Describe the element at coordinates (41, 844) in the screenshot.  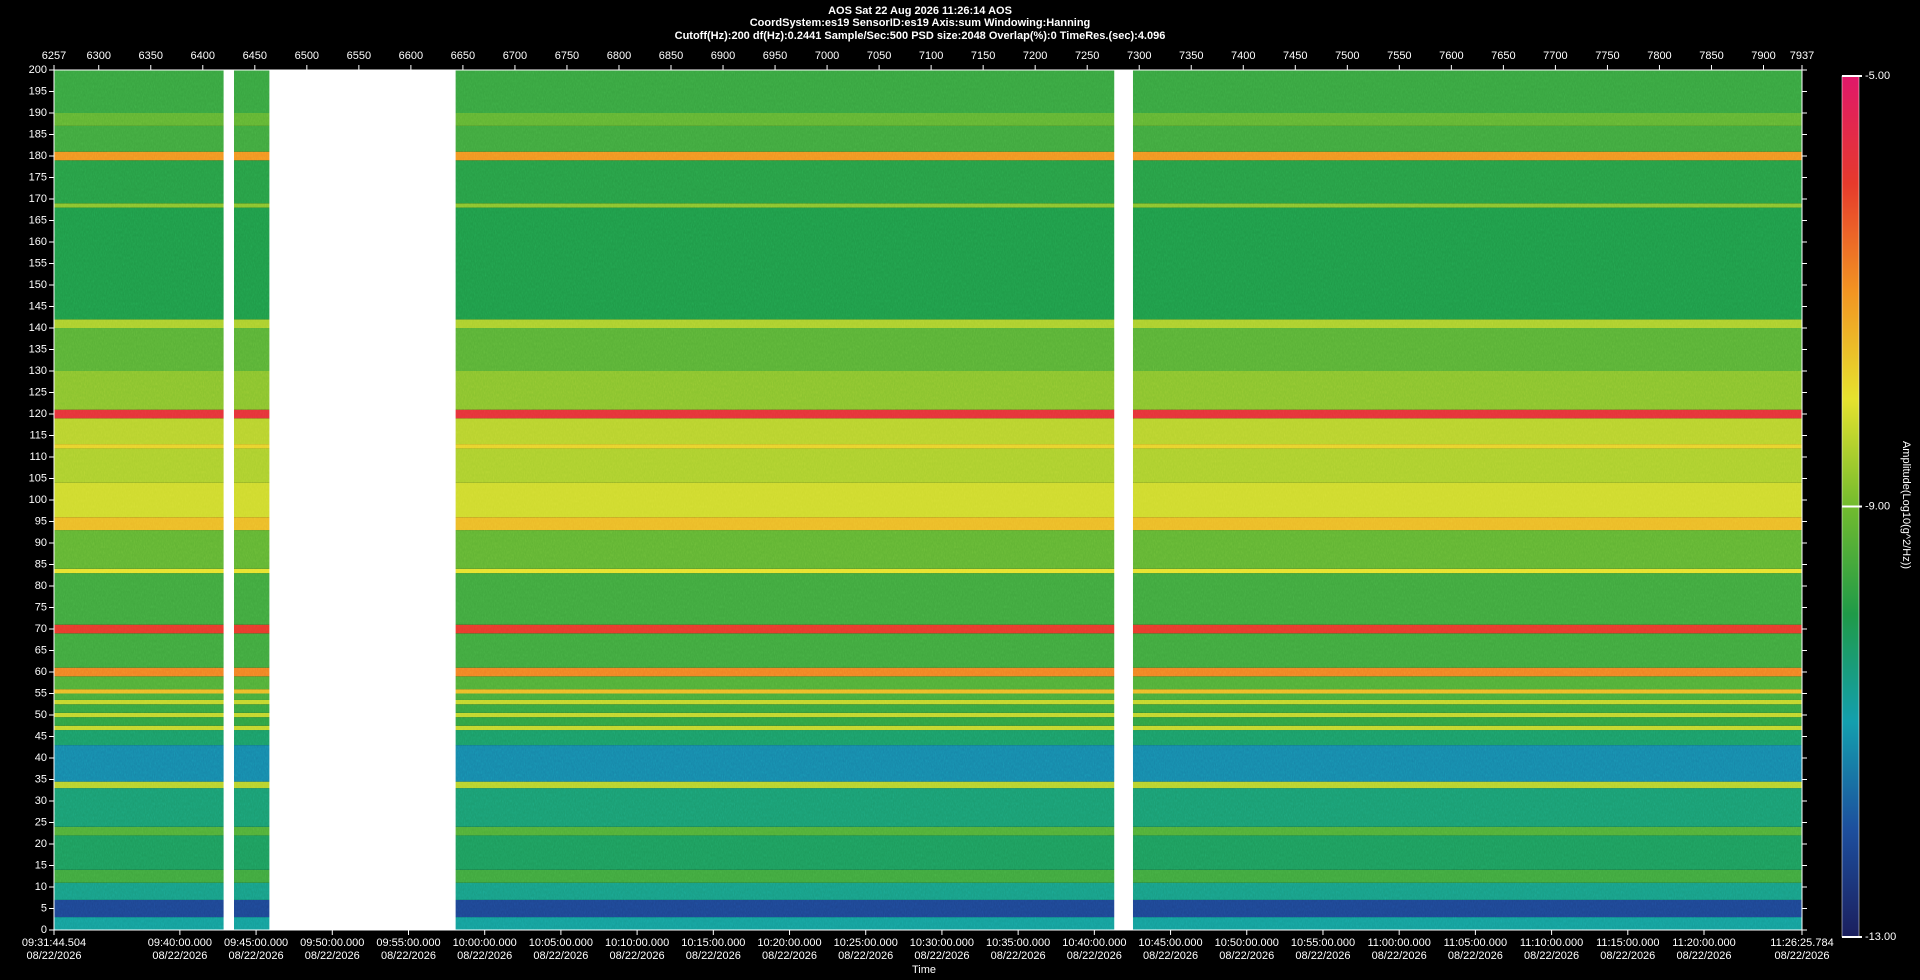
I see `y-tick-label: 20` at that location.